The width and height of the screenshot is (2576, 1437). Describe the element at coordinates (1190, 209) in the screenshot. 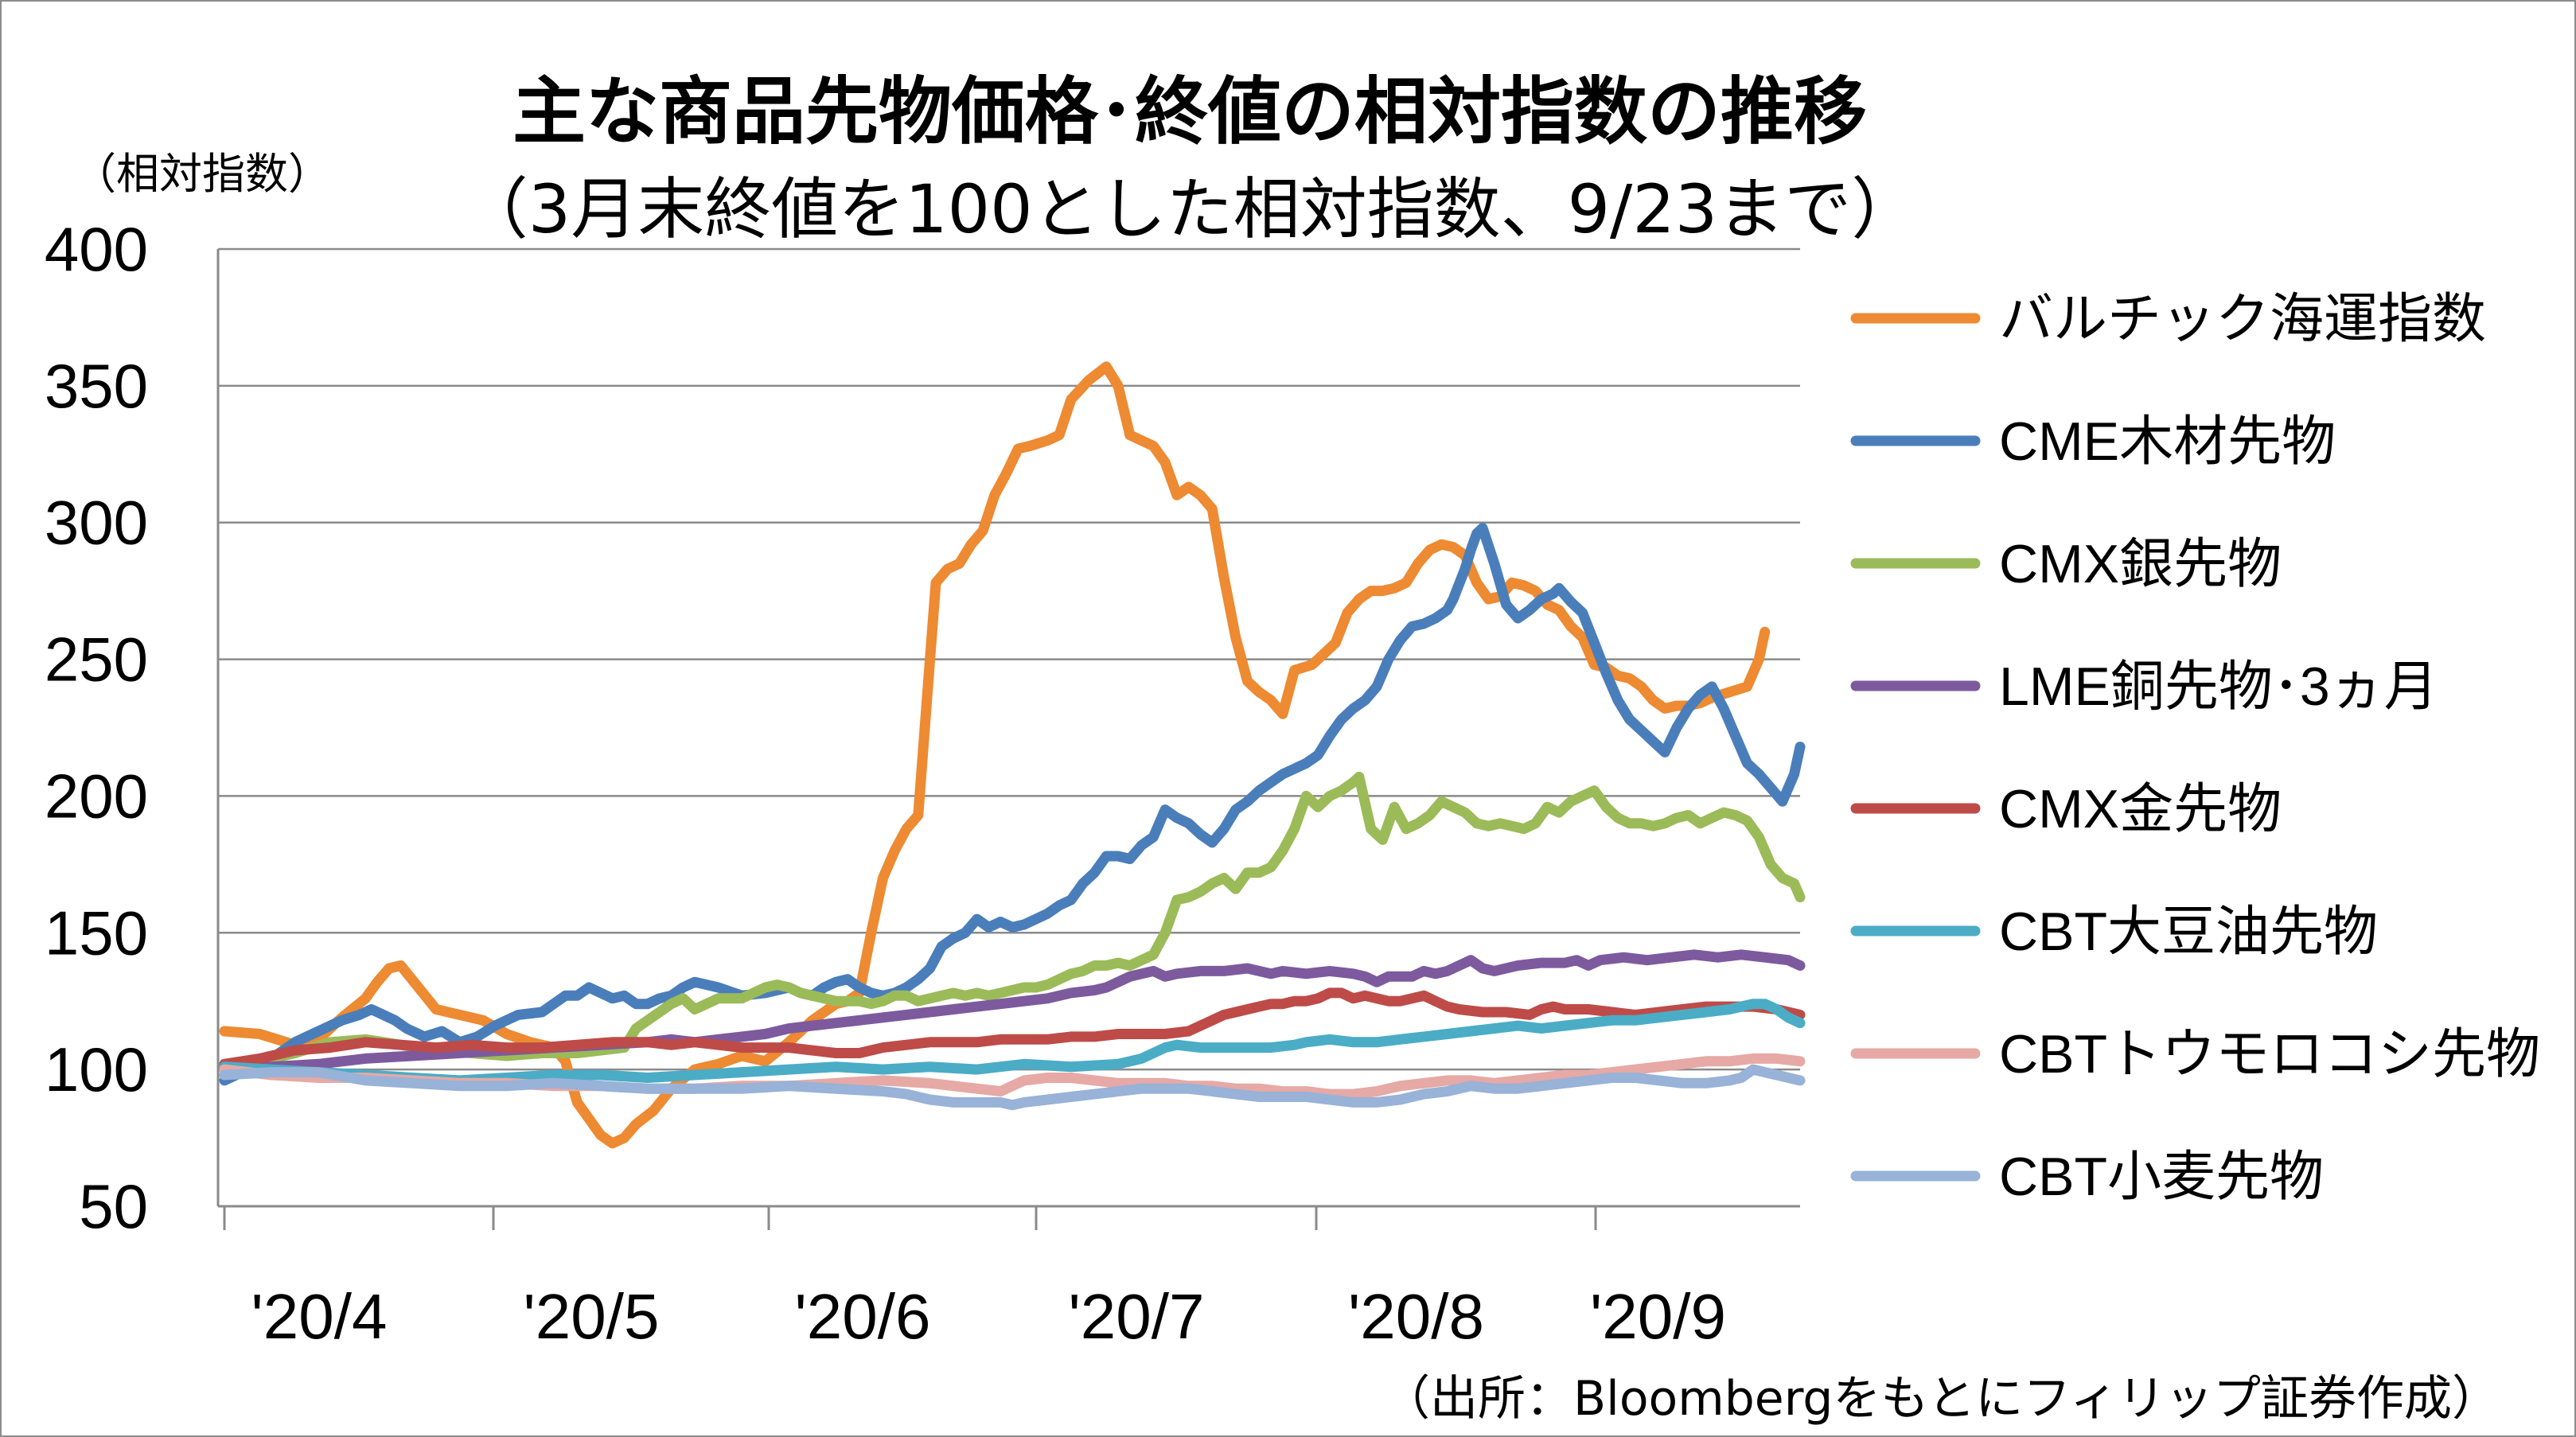

I see `chart-subtitle: （3月末終値を100とした相対指数、9/23まで）` at that location.